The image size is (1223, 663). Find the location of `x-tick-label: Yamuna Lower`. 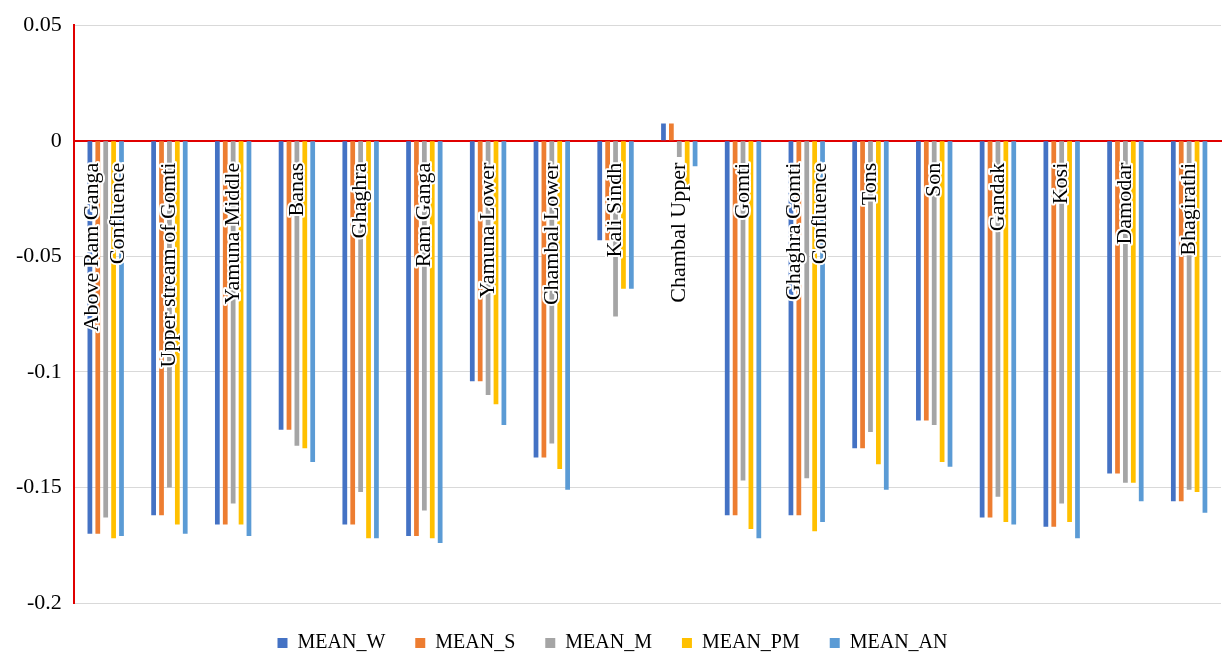

x-tick-label: Yamuna Lower is located at coordinates (486, 230).